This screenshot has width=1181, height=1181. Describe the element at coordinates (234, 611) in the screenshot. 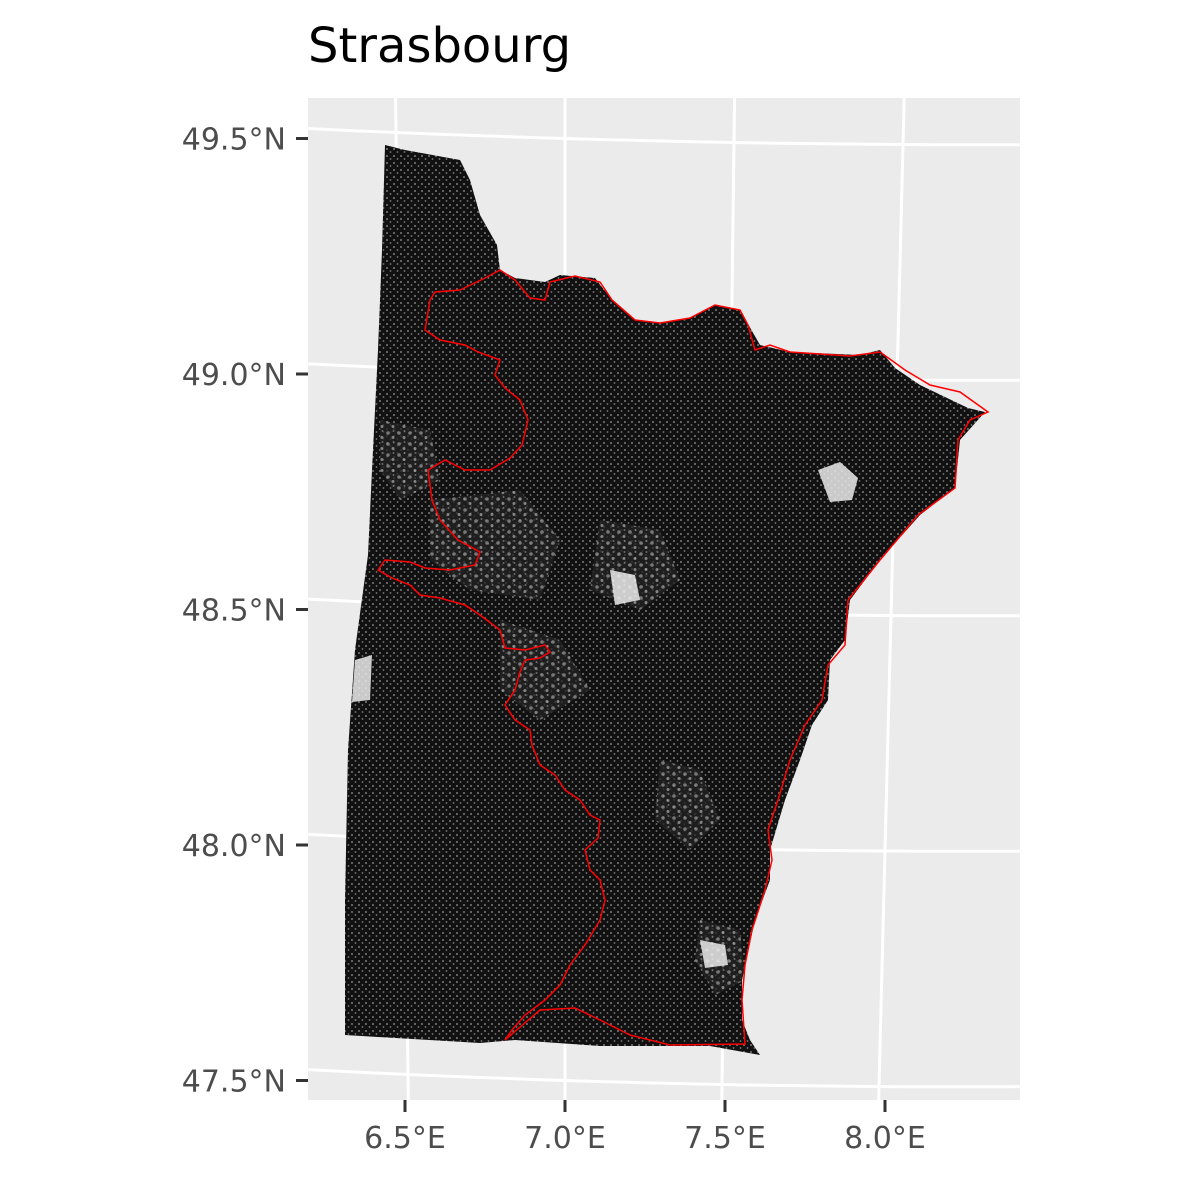

I see `y-tick-label: 48.5°N` at that location.